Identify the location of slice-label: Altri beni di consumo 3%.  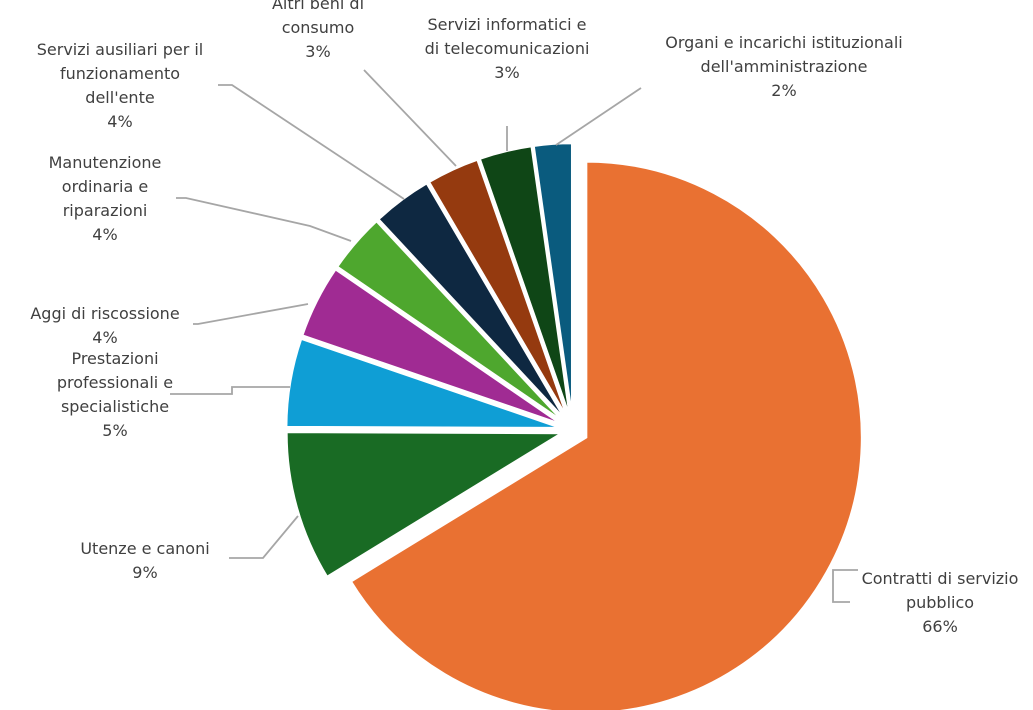
(318, 30).